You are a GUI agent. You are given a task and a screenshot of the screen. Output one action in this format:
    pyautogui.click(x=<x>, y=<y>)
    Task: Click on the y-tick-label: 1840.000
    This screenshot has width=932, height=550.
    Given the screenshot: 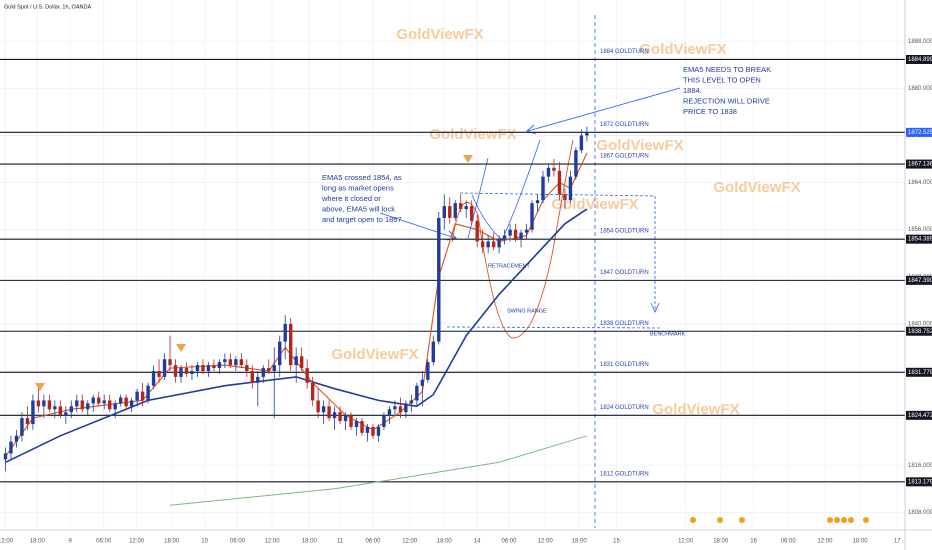 What is the action you would take?
    pyautogui.click(x=920, y=324)
    